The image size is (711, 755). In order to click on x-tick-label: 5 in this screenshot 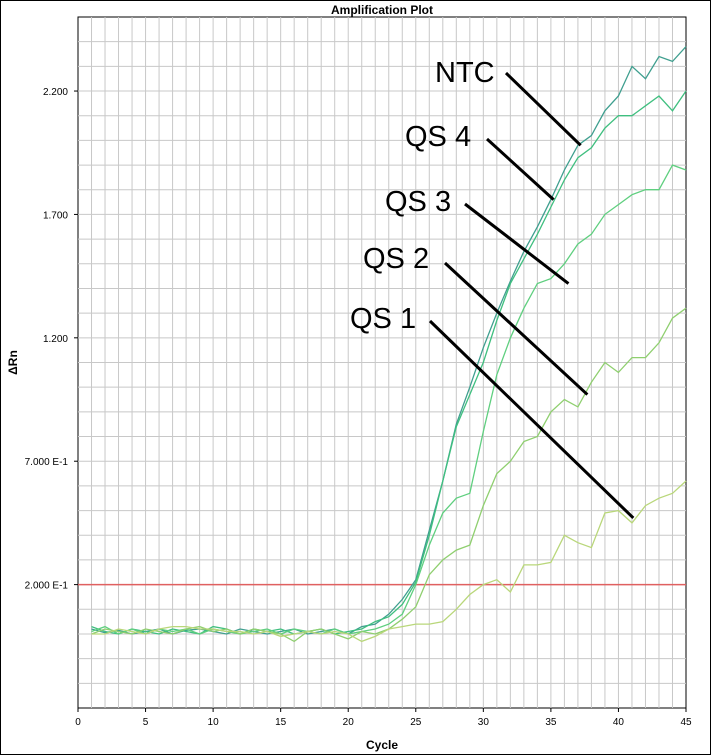, I will do `click(146, 722)`.